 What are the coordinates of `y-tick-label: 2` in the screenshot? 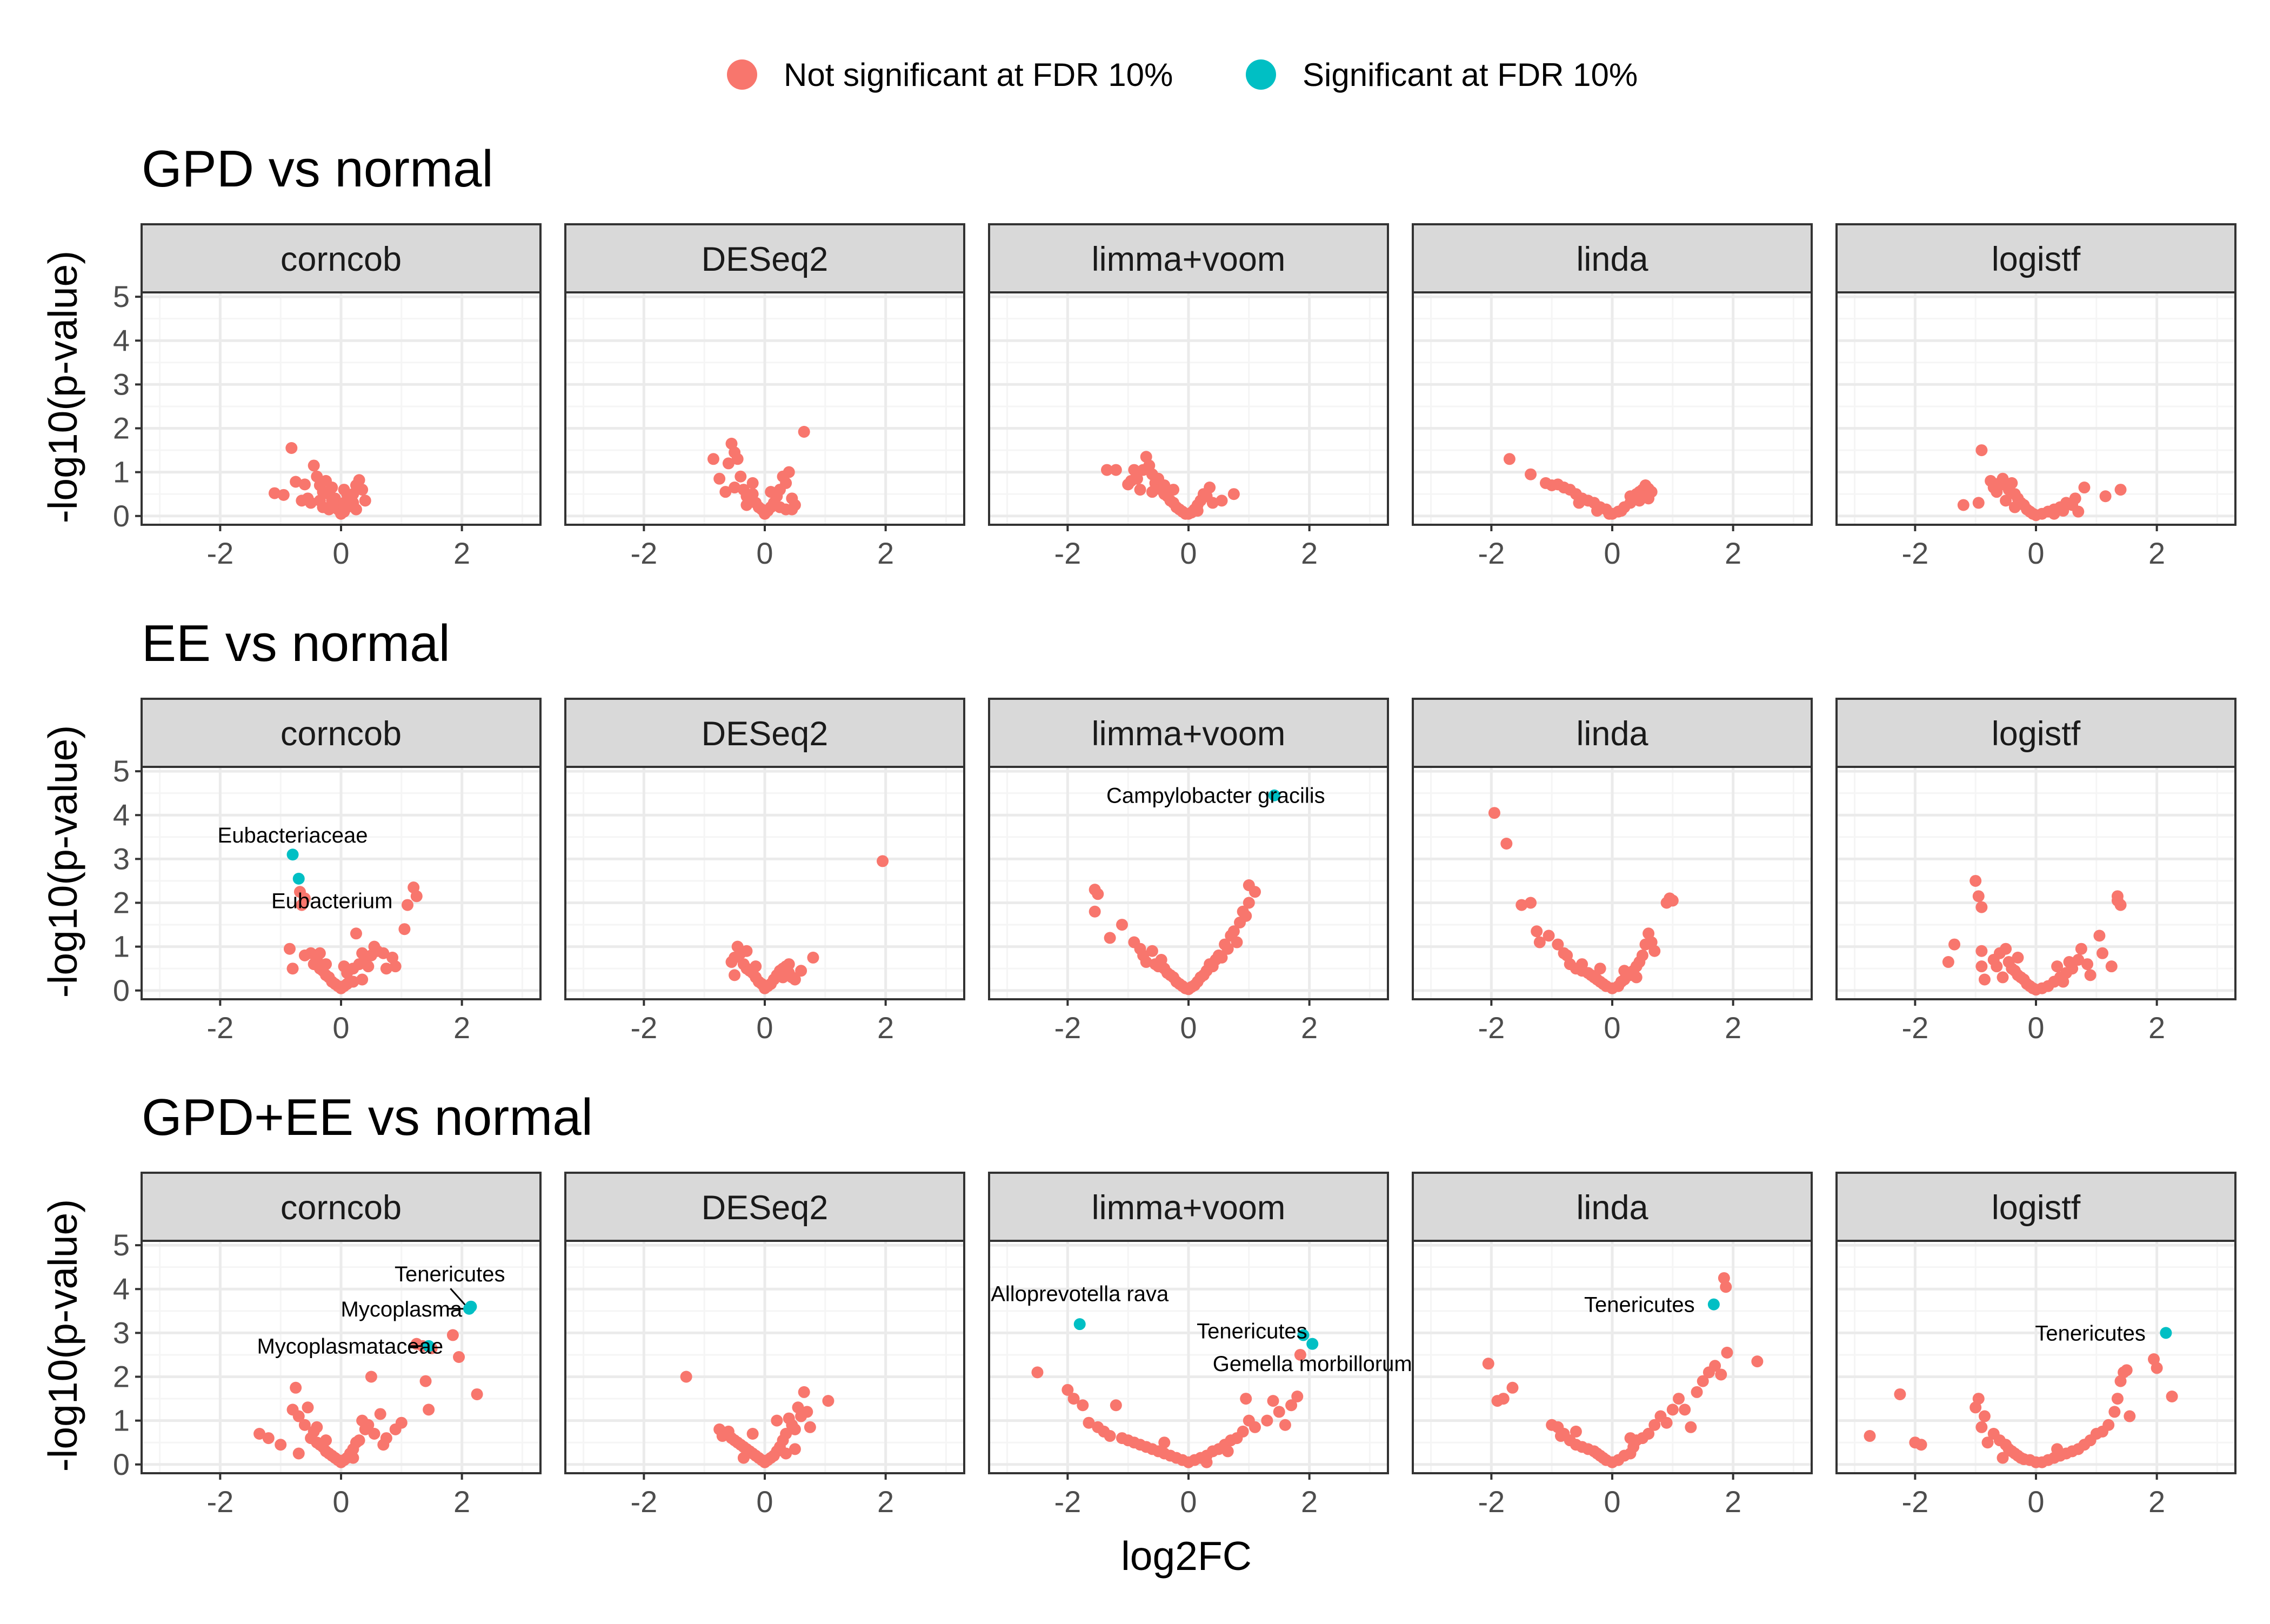 It's located at (121, 1377).